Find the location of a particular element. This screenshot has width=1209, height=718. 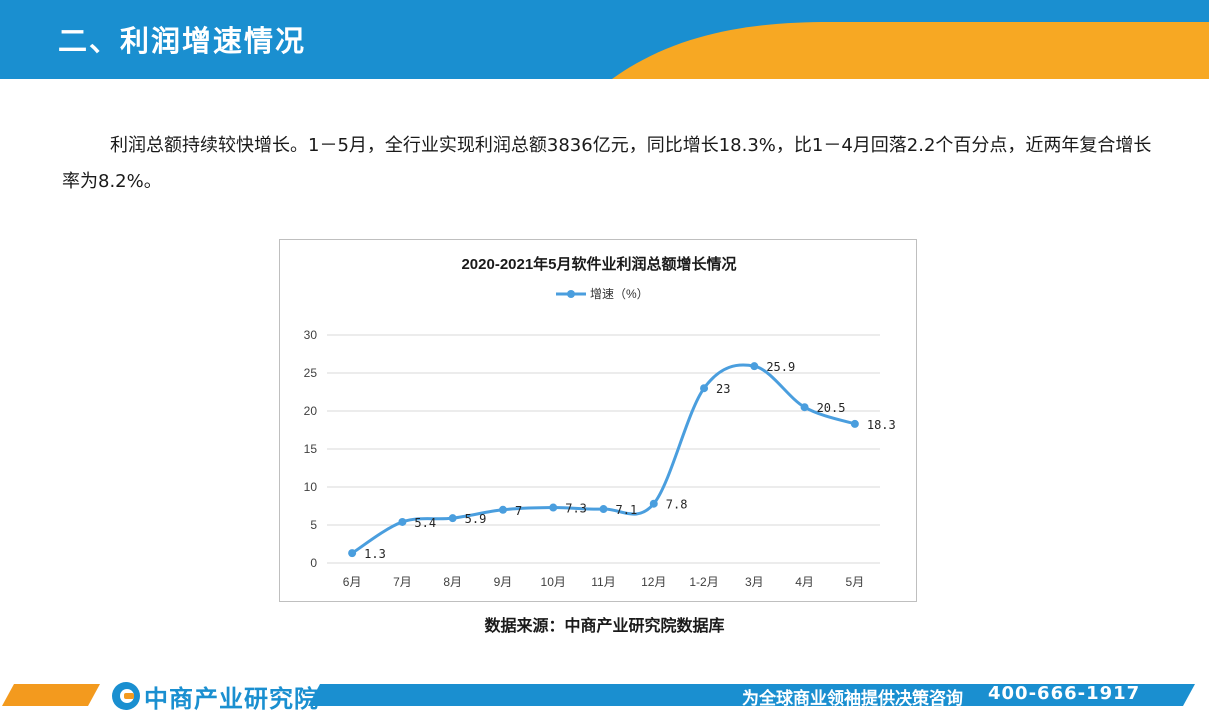

x-tick-label: 5月 is located at coordinates (855, 582).